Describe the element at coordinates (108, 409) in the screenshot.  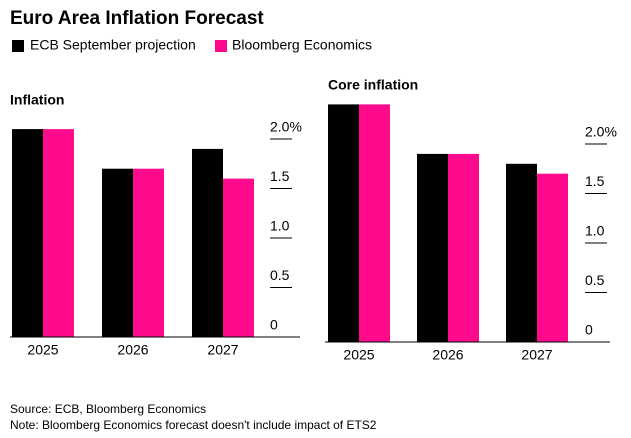
I see `source: Source: ECB, Bloomberg Economics` at that location.